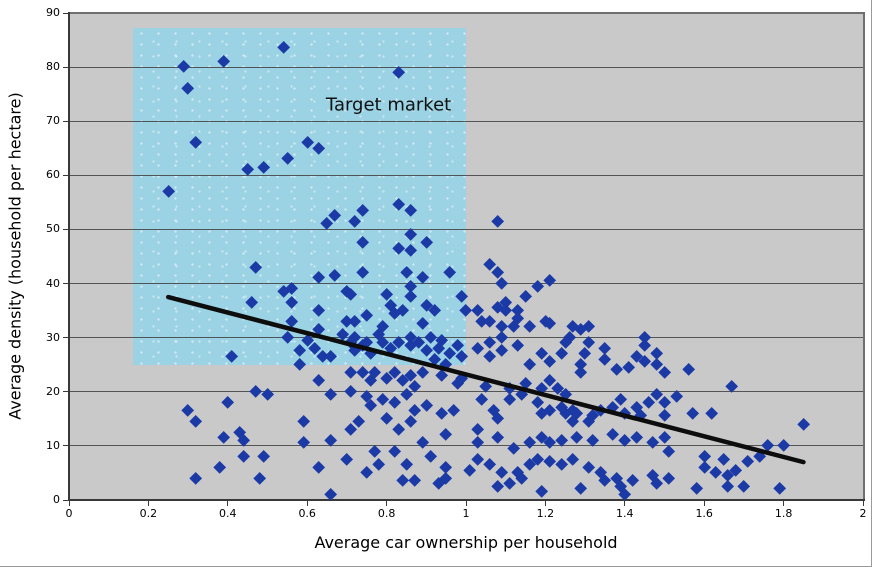 The height and width of the screenshot is (567, 872). What do you see at coordinates (53, 391) in the screenshot?
I see `y-tick-label: 20` at bounding box center [53, 391].